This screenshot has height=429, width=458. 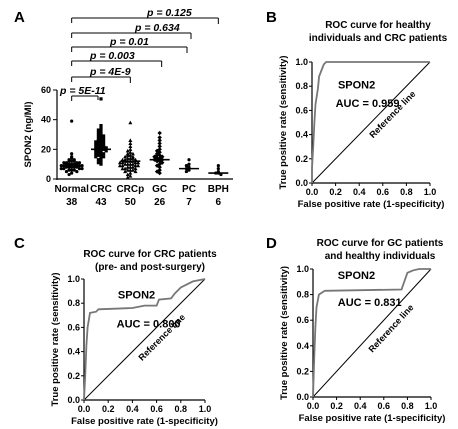 What do you see at coordinates (129, 42) in the screenshot?
I see `p-value-label: p = 0.01` at bounding box center [129, 42].